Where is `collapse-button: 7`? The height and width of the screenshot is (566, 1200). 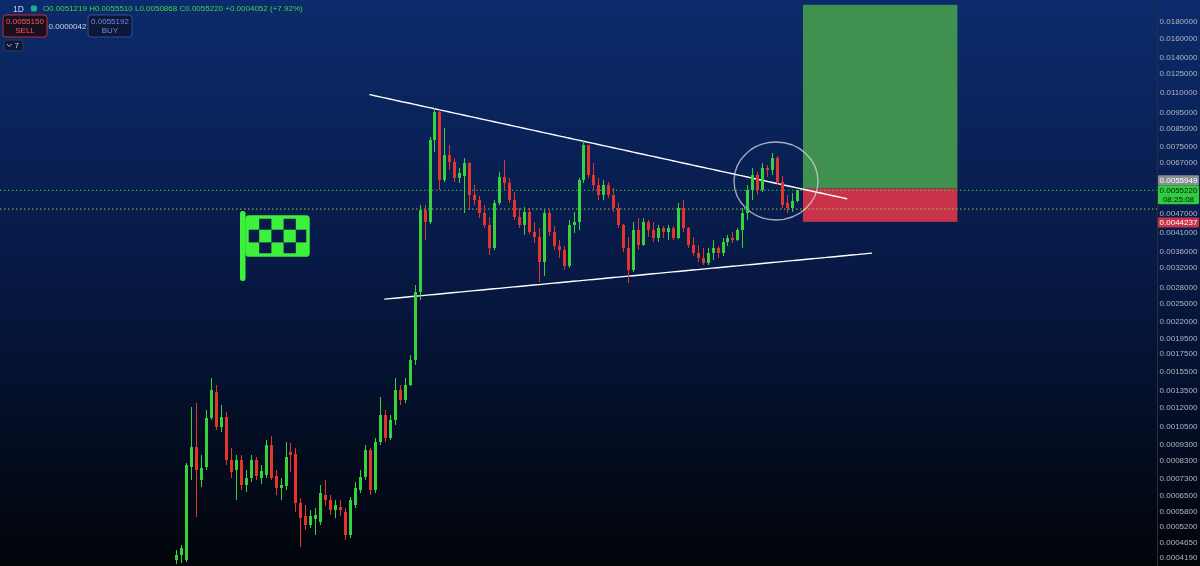 collapse-button: 7 is located at coordinates (13, 45).